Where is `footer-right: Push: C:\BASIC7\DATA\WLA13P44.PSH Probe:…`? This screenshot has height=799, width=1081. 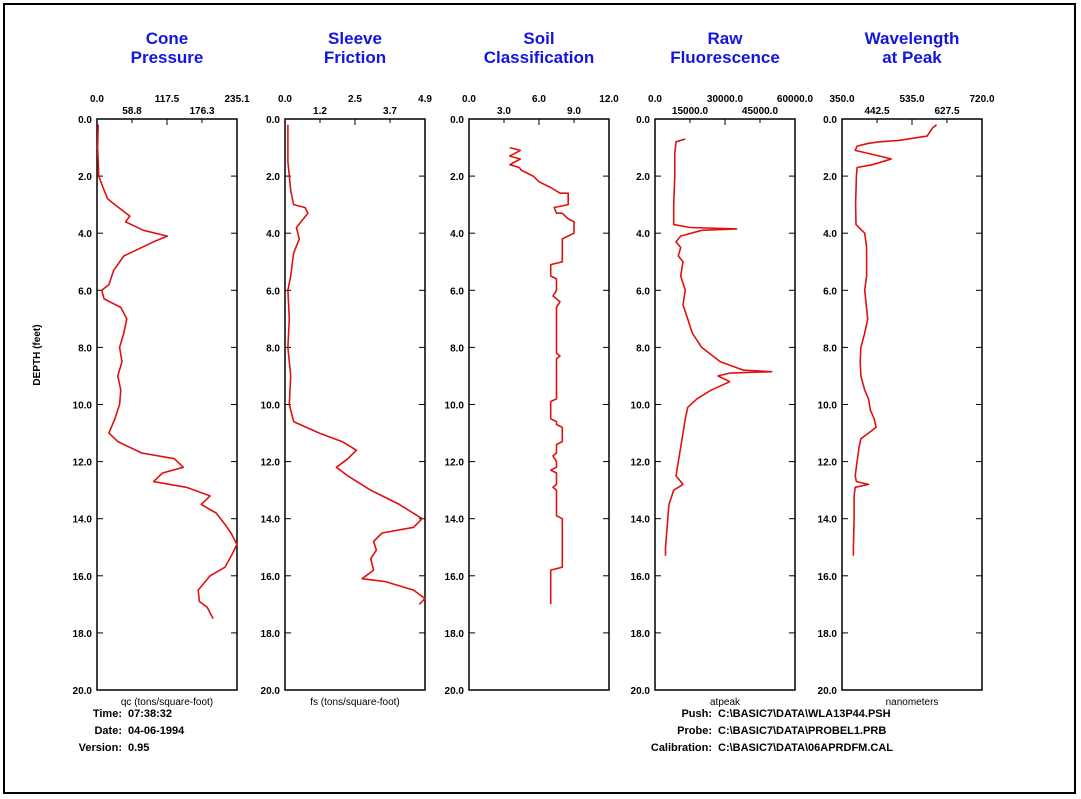
footer-right: Push: C:\BASIC7\DATA\WLA13P44.PSH Probe:… is located at coordinates (772, 731).